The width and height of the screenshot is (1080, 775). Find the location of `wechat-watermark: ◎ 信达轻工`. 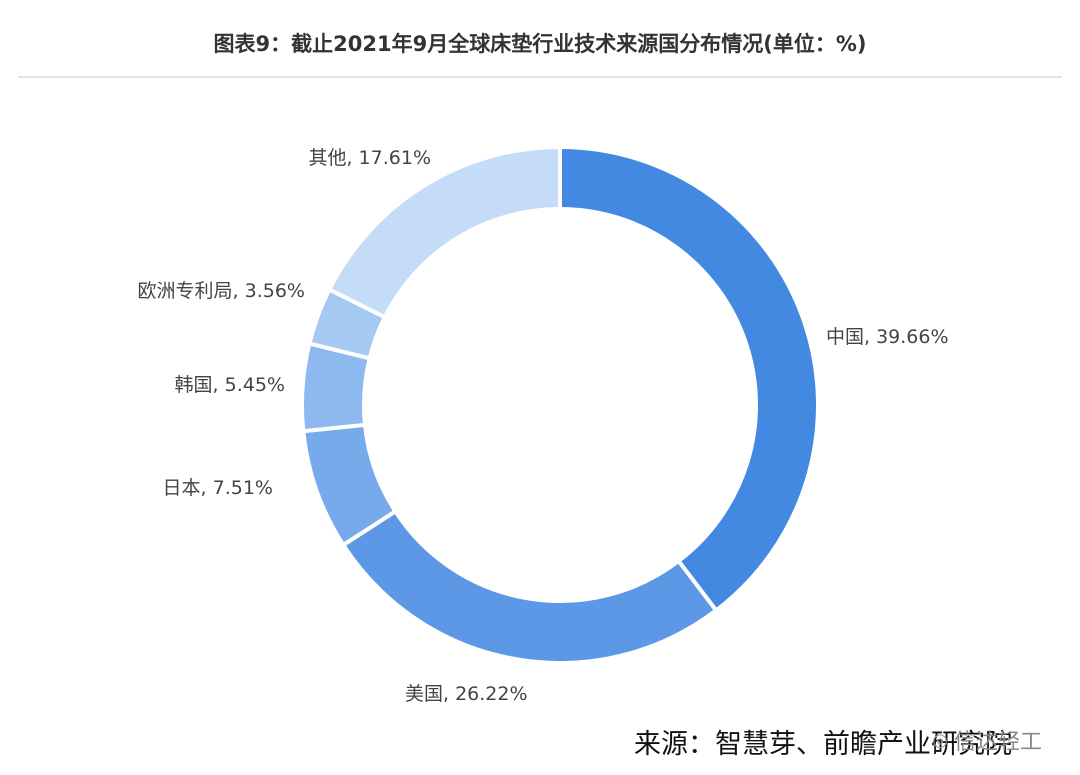

wechat-watermark: ◎ 信达轻工 is located at coordinates (987, 740).